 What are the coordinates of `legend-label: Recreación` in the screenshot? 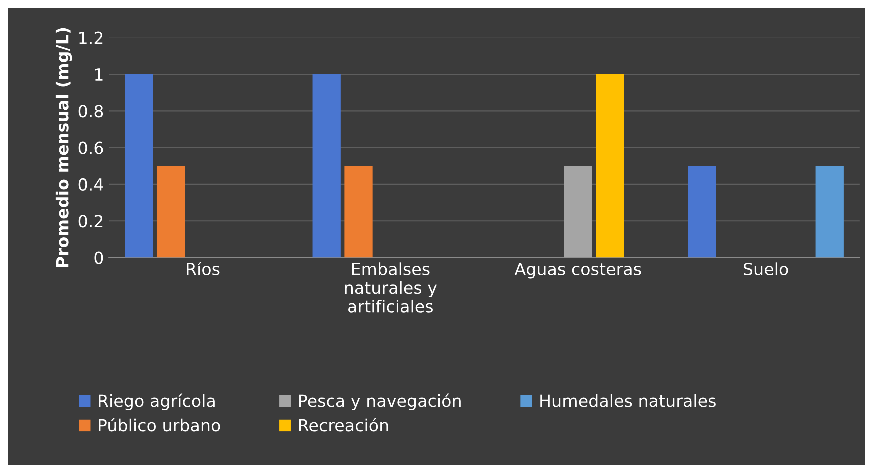 It's located at (344, 425).